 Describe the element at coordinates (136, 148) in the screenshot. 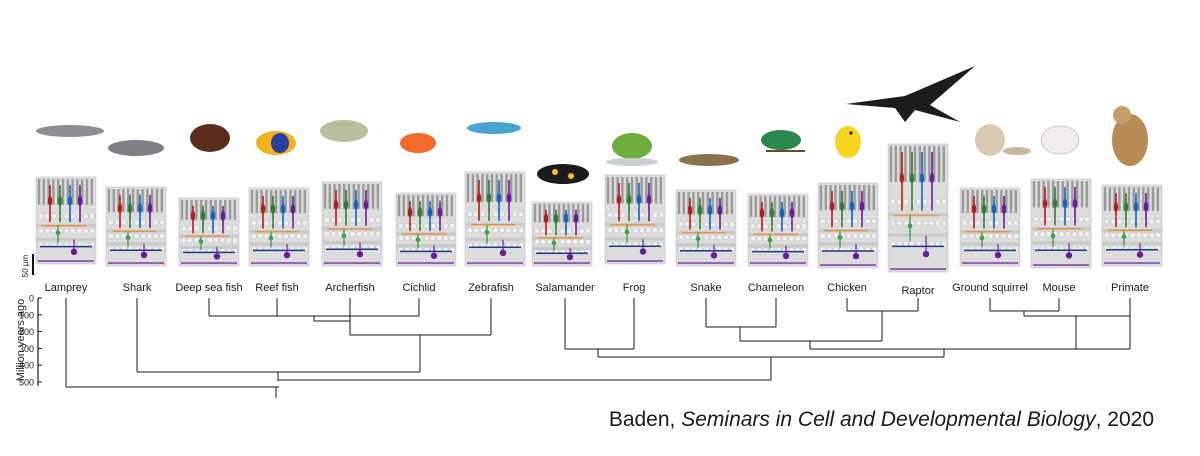

I see `shark-icon` at that location.